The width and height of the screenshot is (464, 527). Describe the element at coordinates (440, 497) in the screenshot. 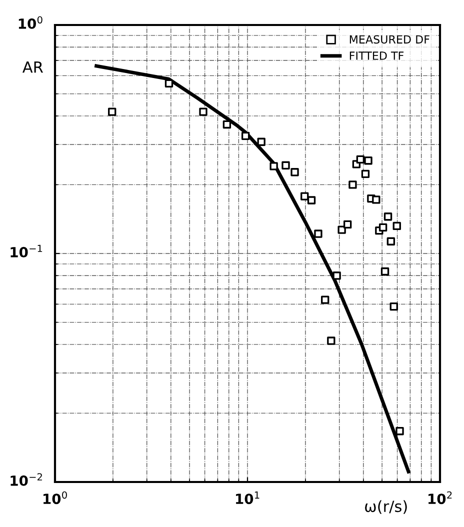

I see `x-tick-label: 10$^{2}$` at that location.